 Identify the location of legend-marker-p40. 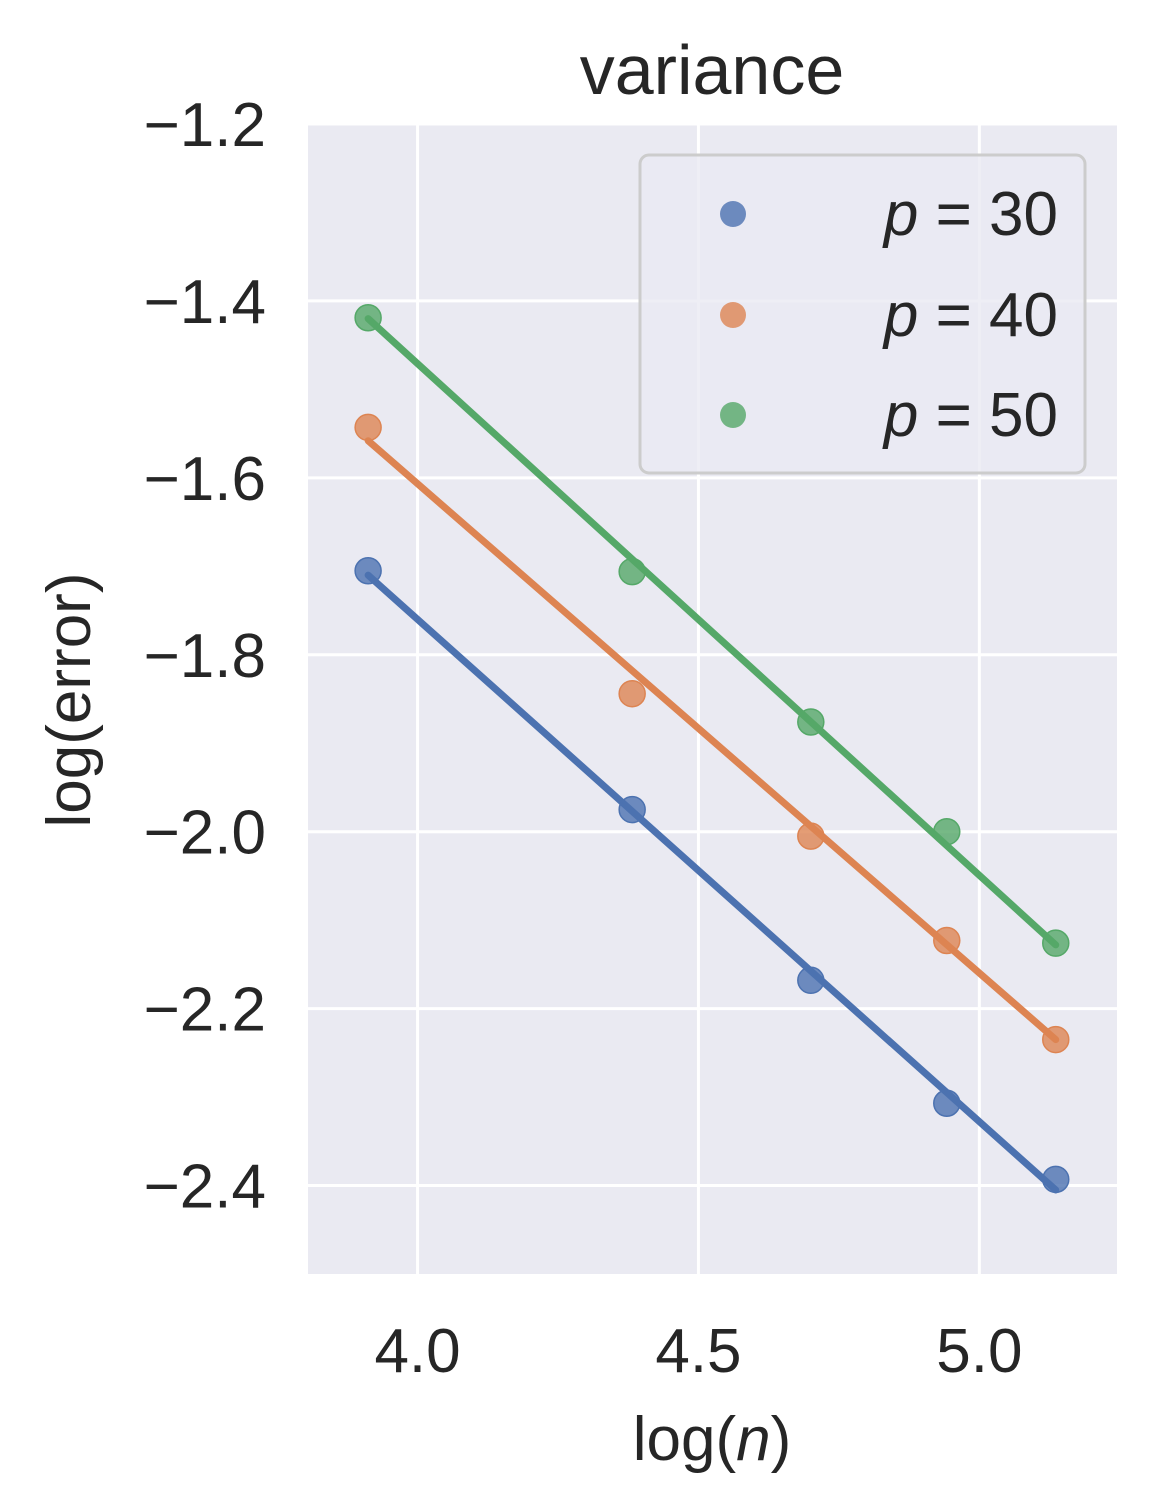
(733, 315).